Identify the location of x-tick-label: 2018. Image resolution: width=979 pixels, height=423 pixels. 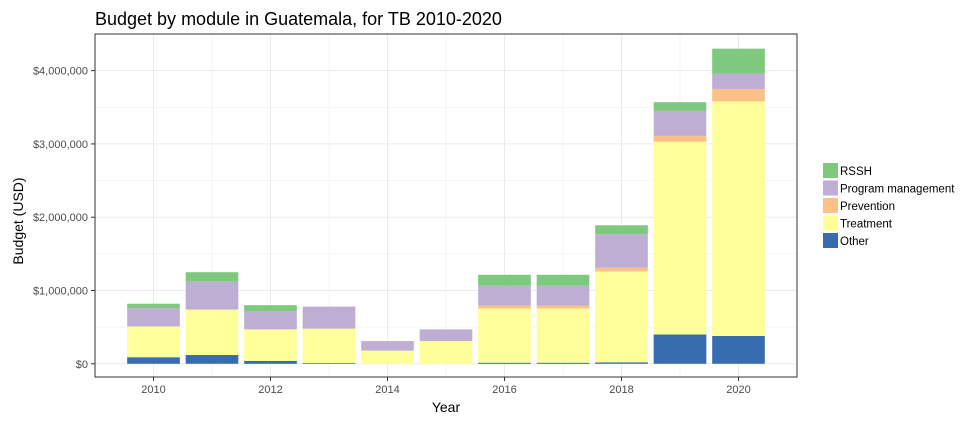
(621, 390).